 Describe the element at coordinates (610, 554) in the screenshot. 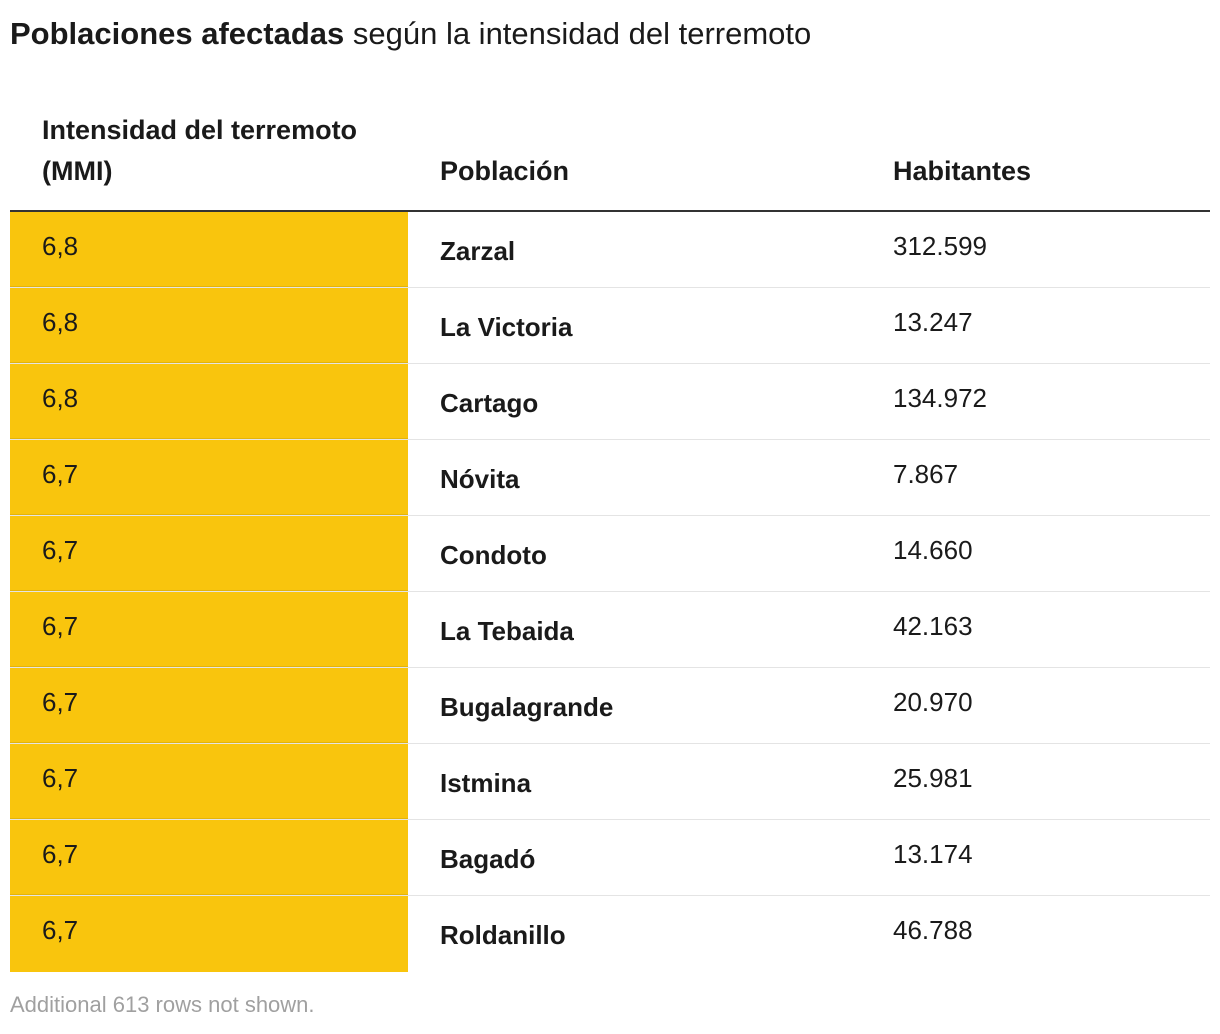

I see `table-row: 6,7 Condoto 14.660` at that location.